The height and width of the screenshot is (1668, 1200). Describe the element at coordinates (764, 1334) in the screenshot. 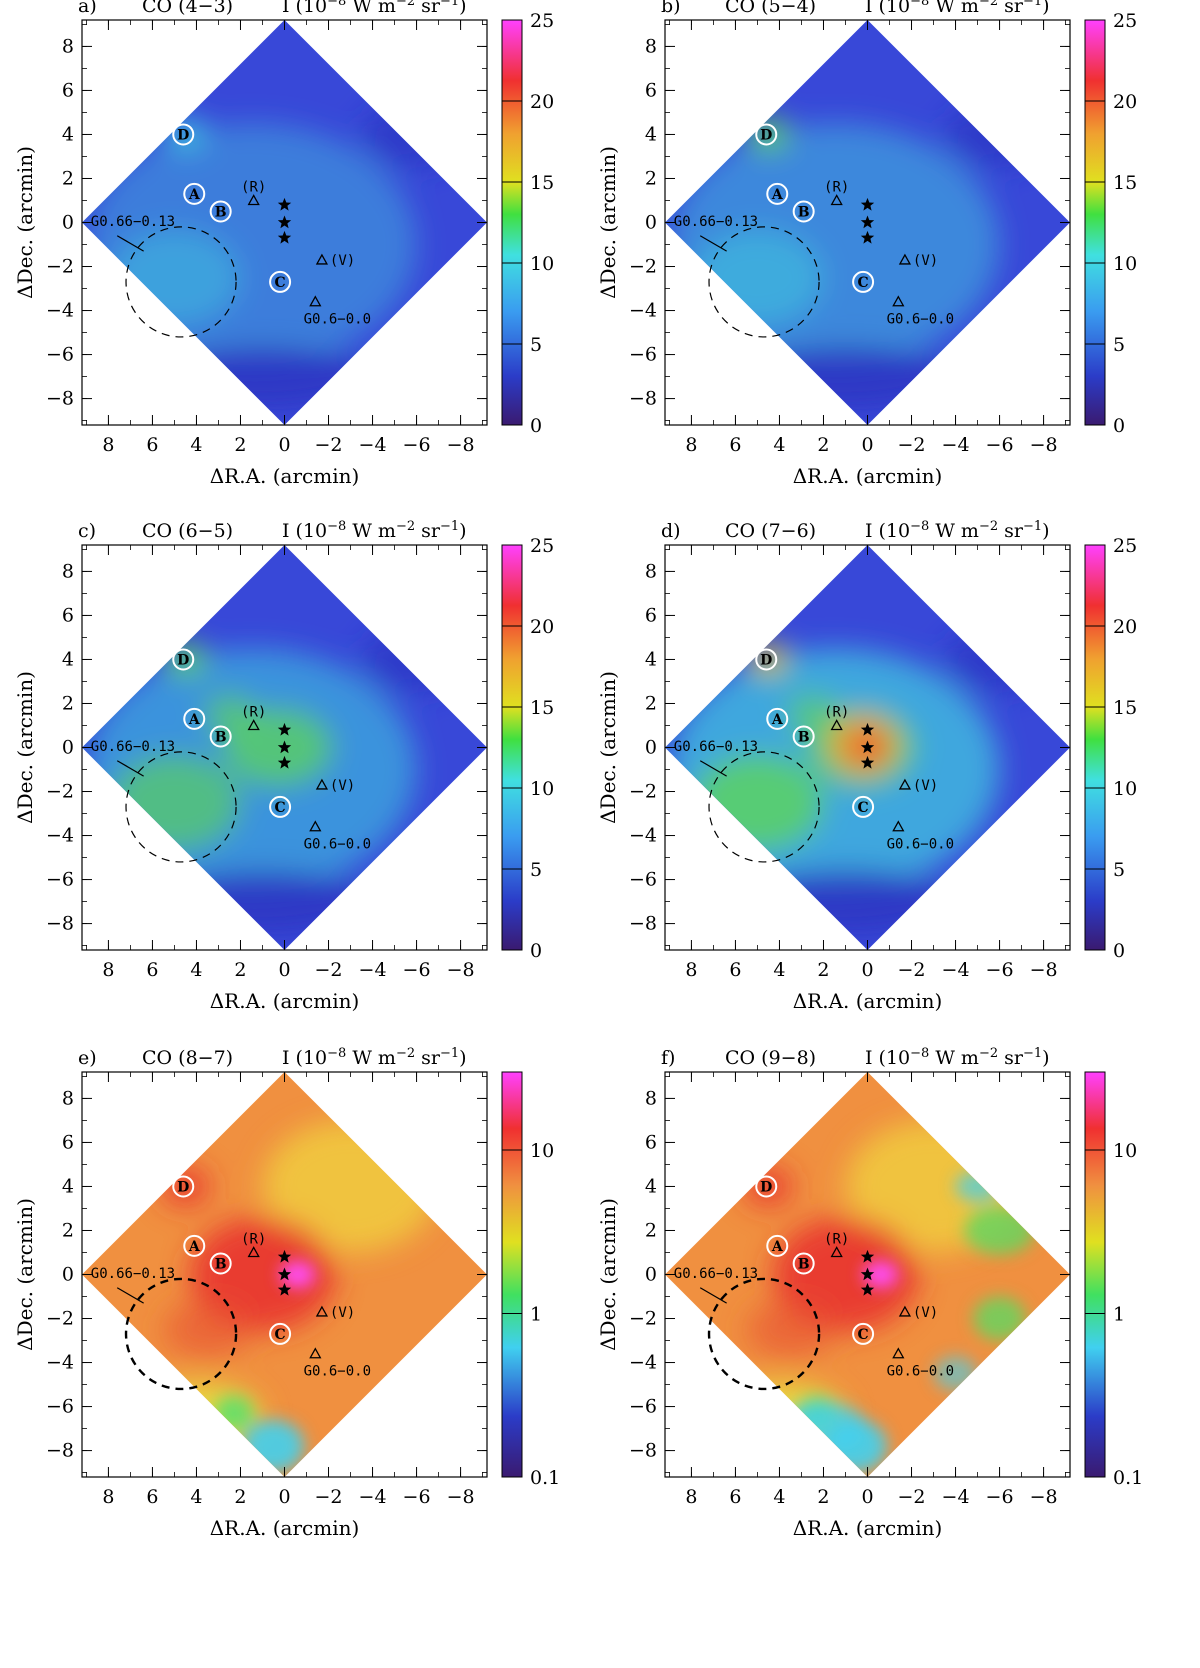

I see `region-circle` at that location.